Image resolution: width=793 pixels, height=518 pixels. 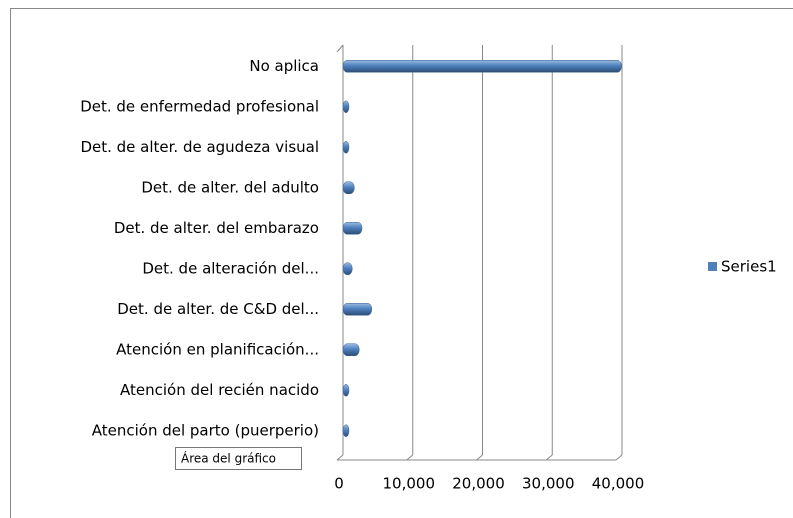 What do you see at coordinates (340, 48) in the screenshot?
I see `axis-wall` at bounding box center [340, 48].